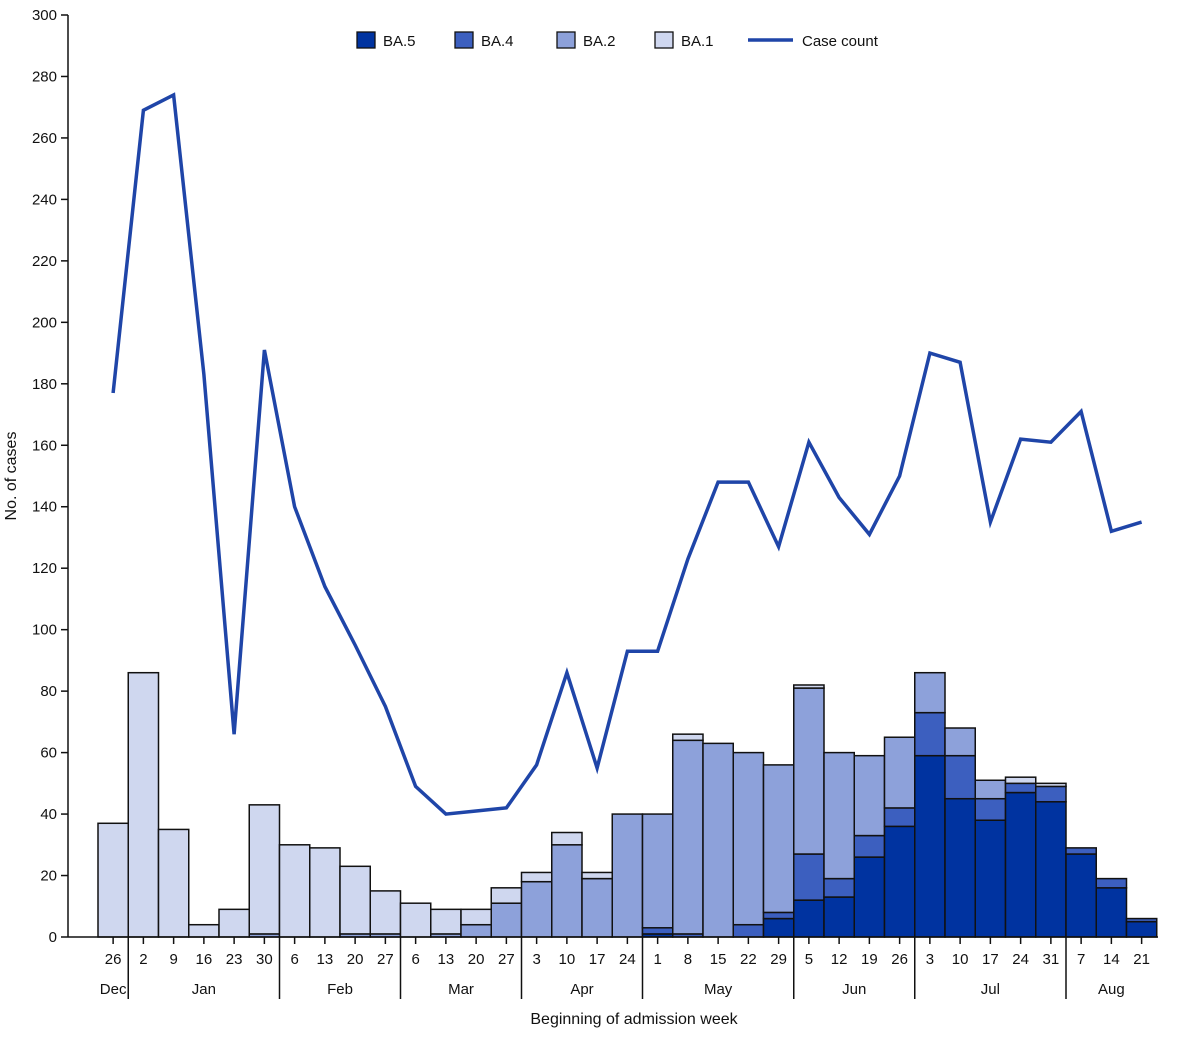 The width and height of the screenshot is (1185, 1051). I want to click on x-tick-label: 17, so click(597, 959).